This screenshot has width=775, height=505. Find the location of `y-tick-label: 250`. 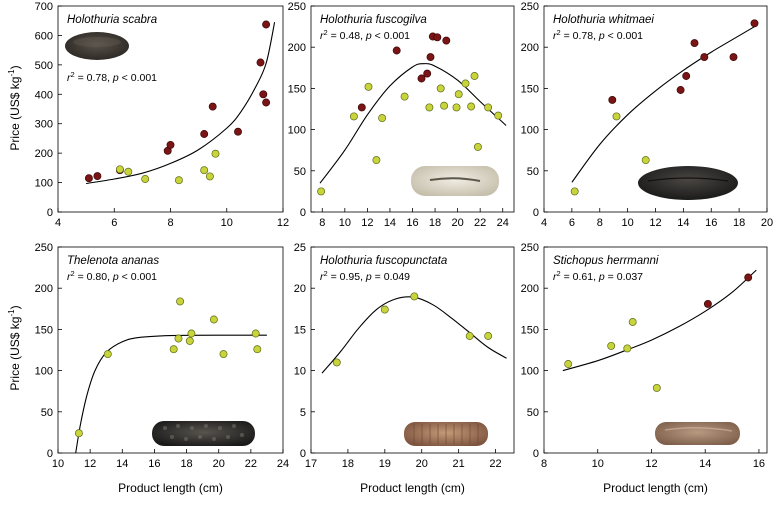

y-tick-label: 250 is located at coordinates (297, 7).